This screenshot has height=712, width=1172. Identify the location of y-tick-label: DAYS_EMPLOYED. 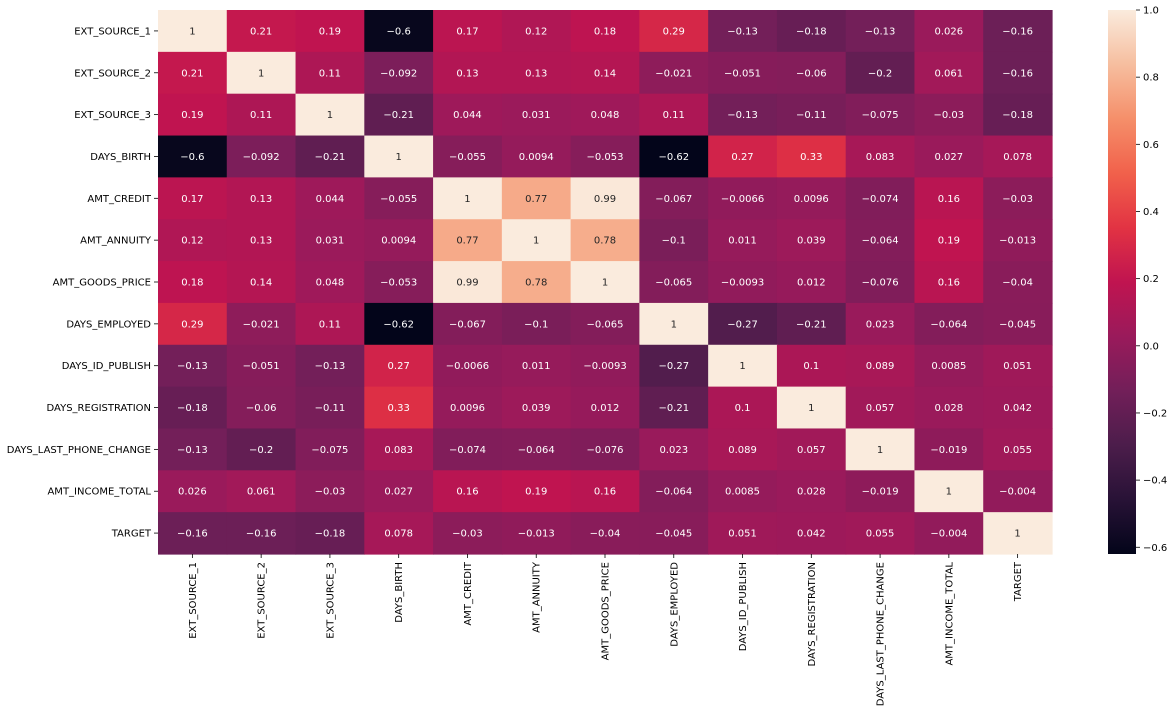
(108, 324).